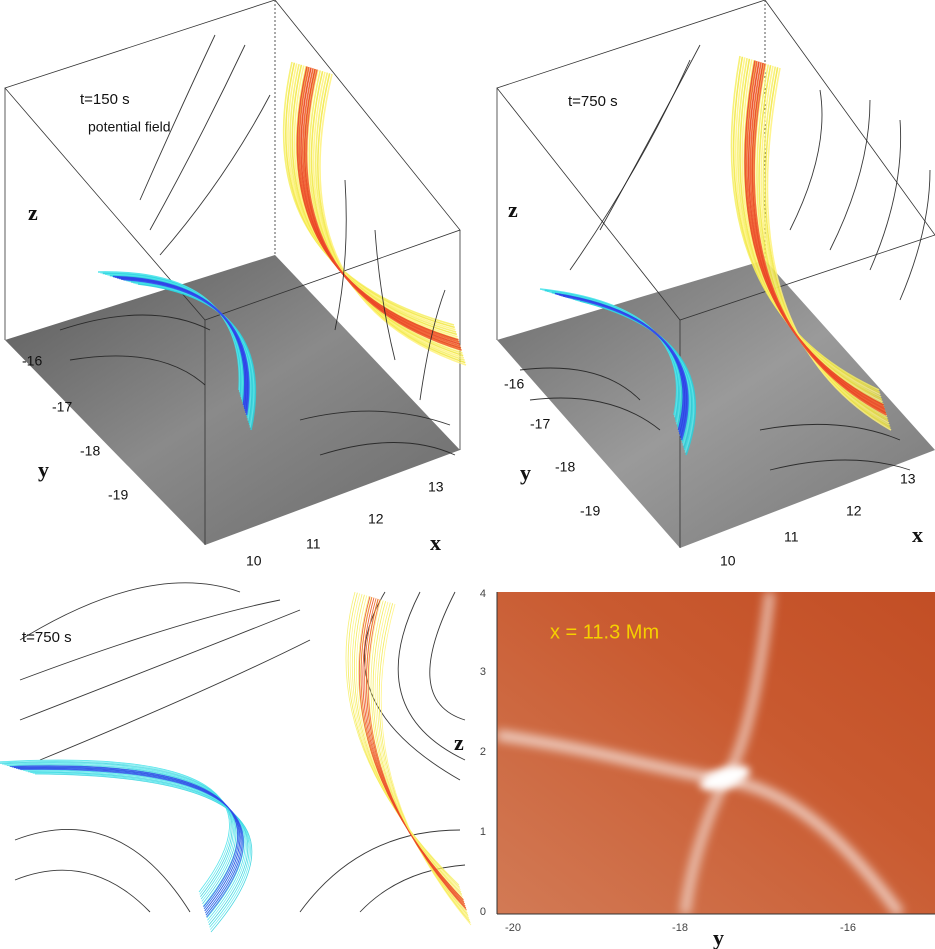  Describe the element at coordinates (483, 672) in the screenshot. I see `z-tick-label: 3` at that location.